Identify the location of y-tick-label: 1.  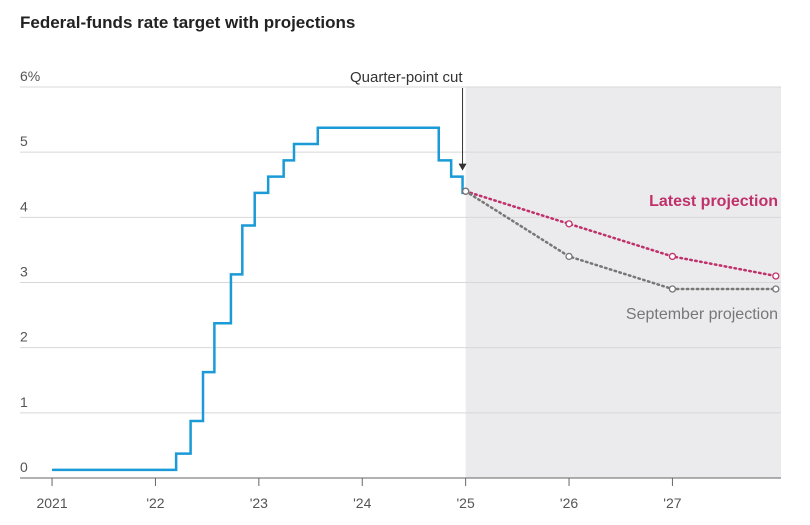
(24, 402).